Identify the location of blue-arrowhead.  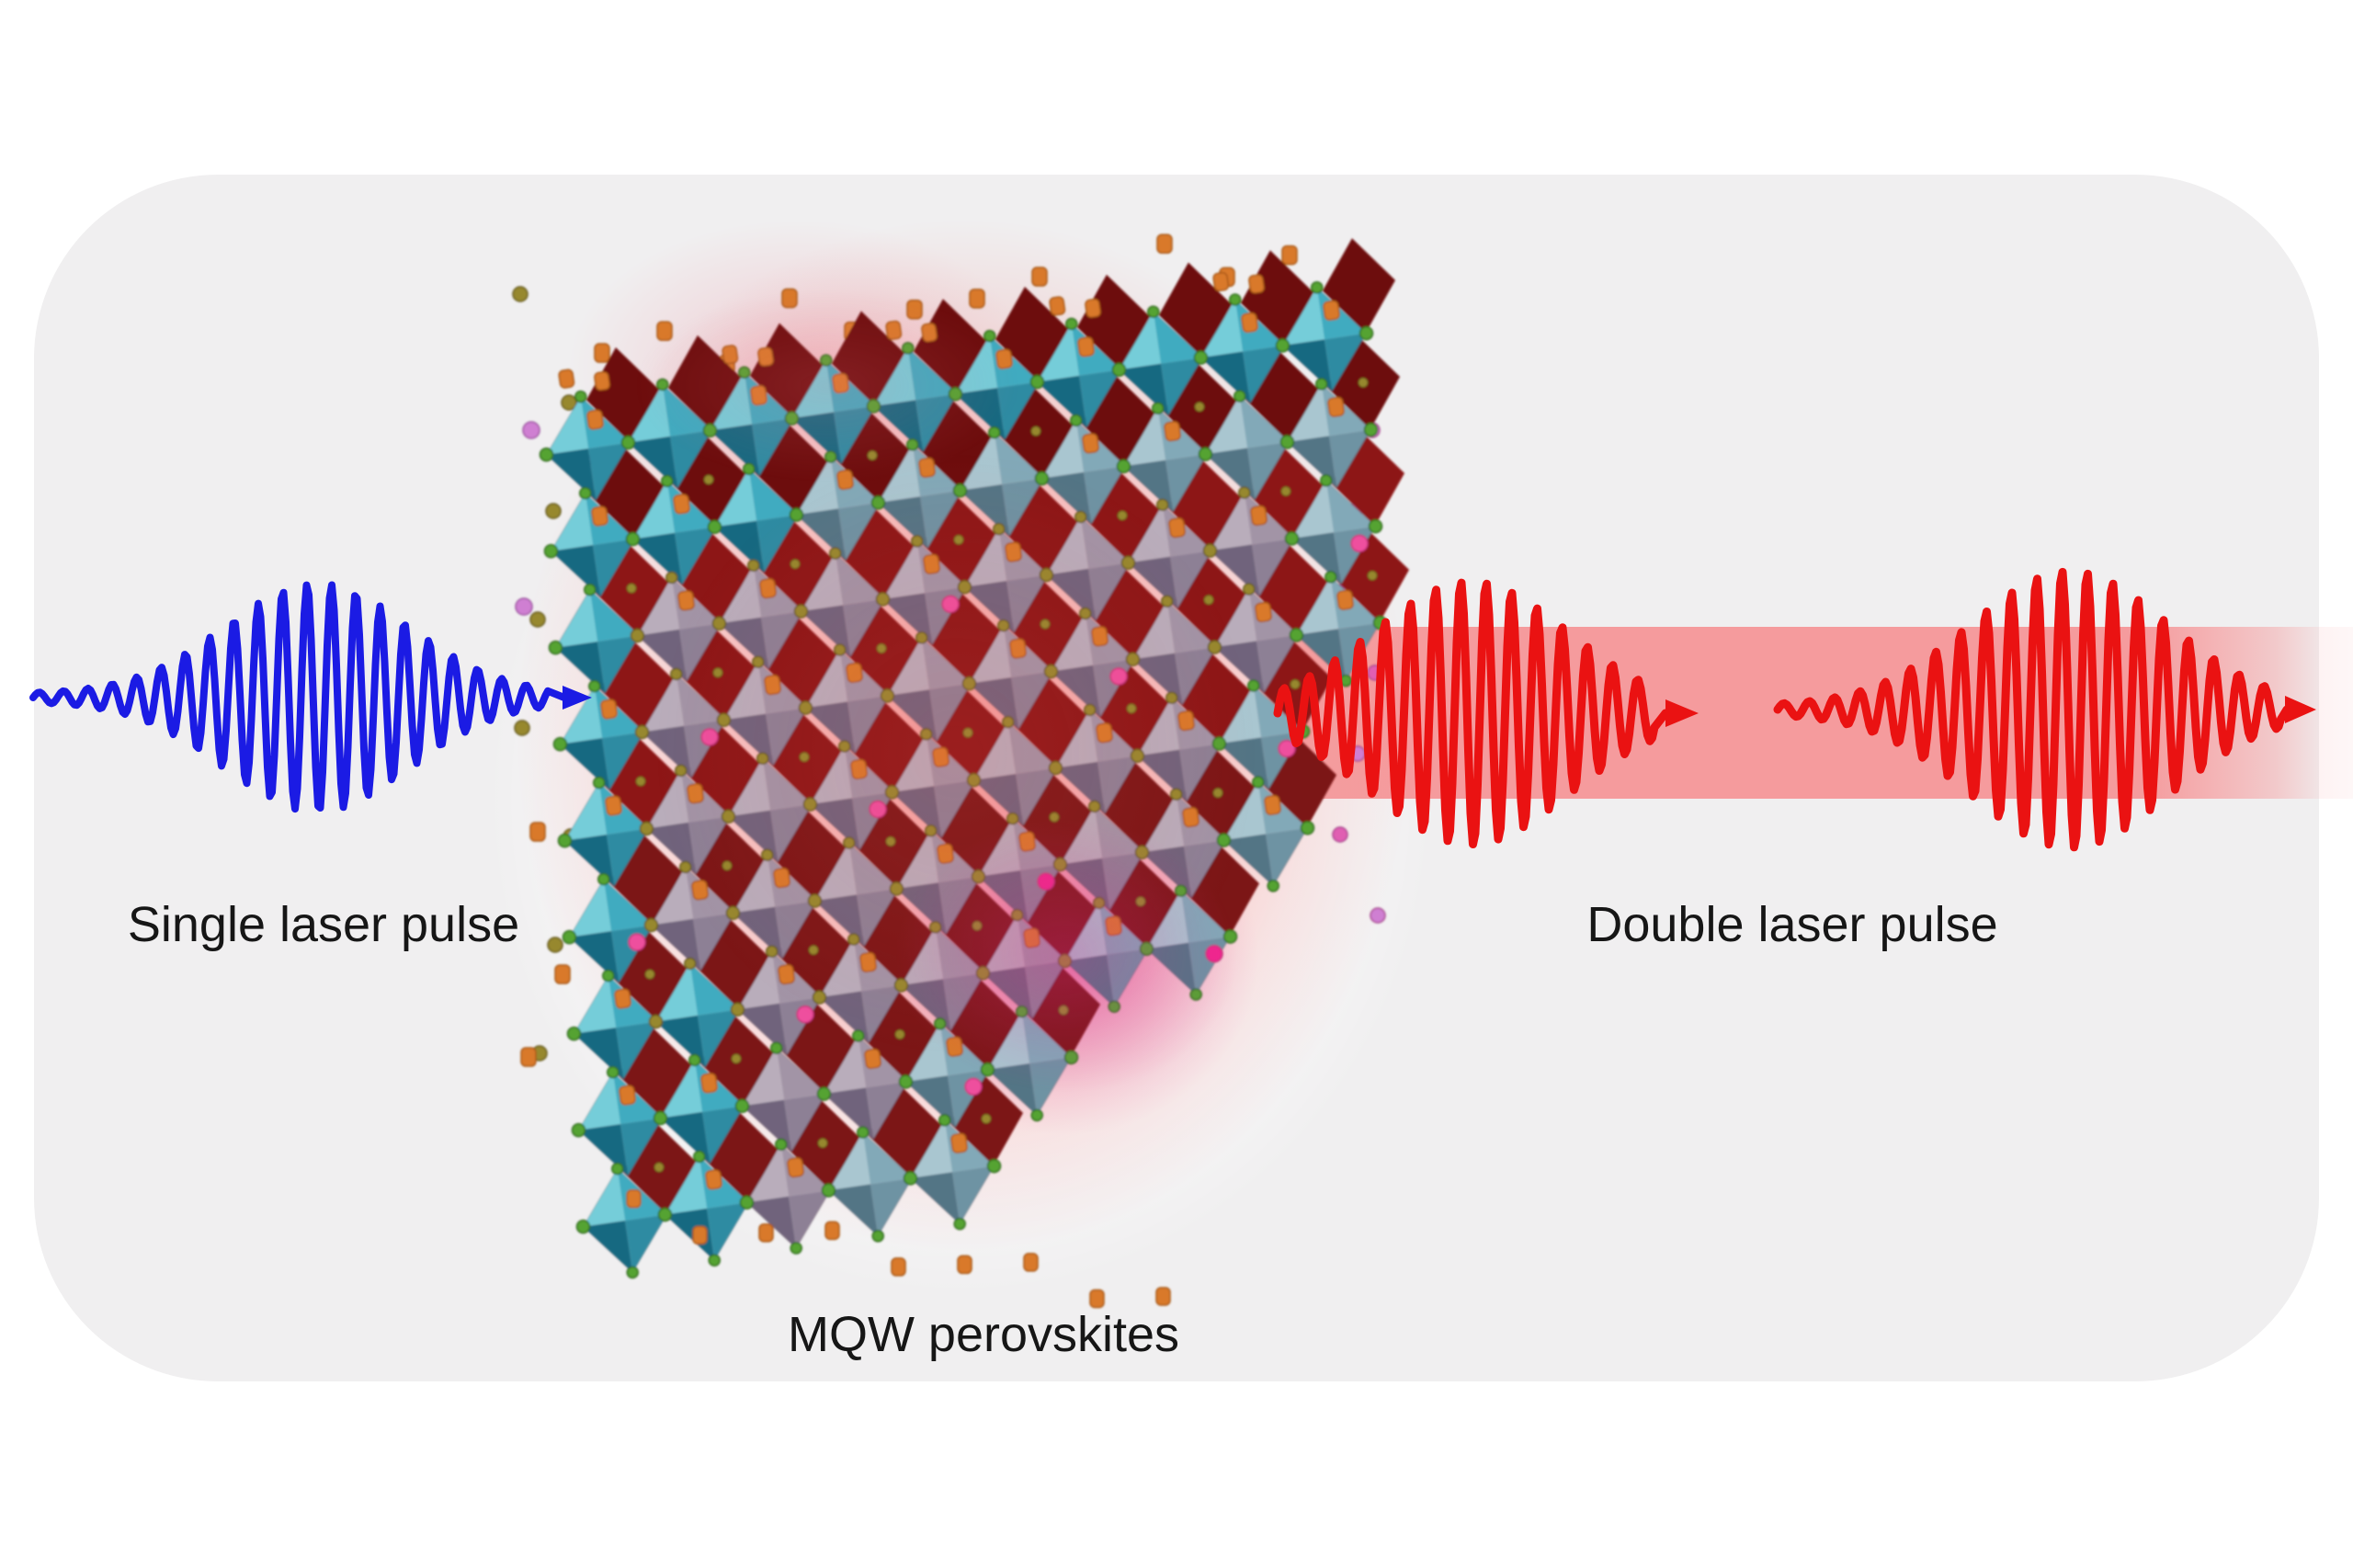
(577, 698).